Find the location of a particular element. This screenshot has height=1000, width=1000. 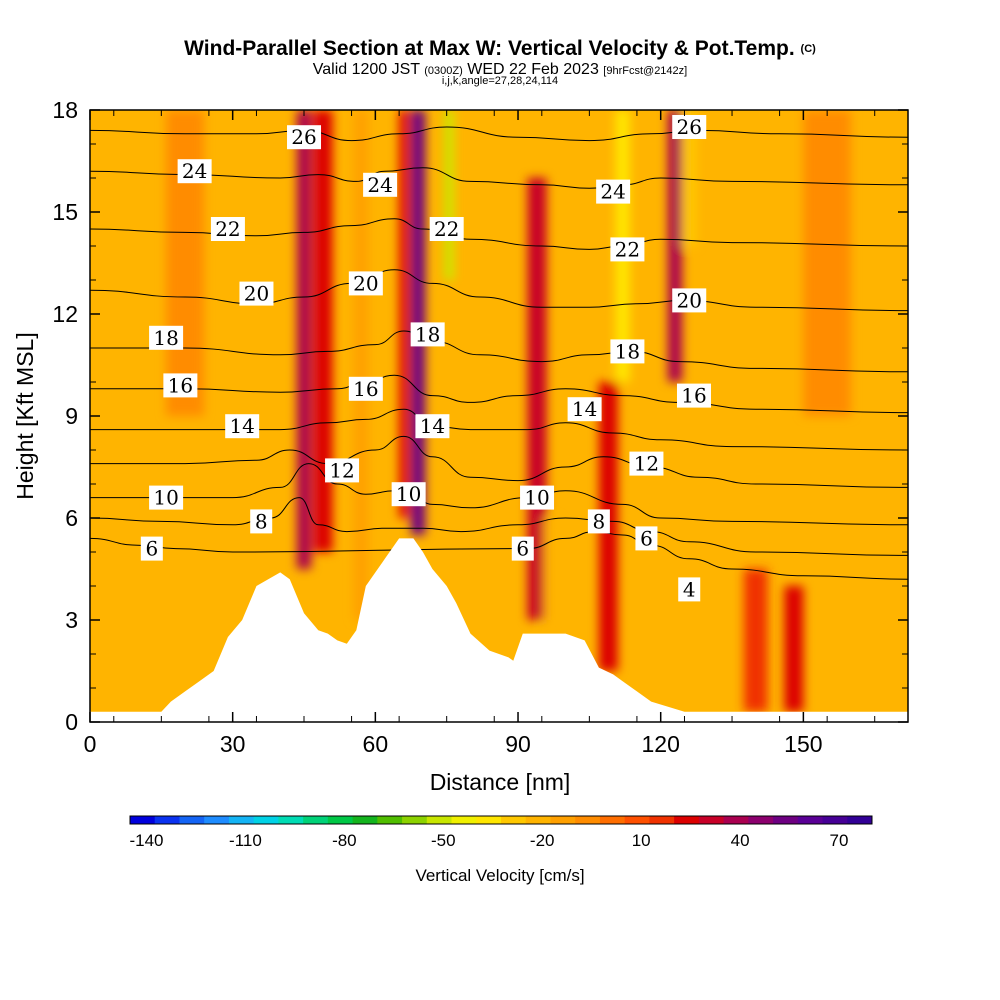

colorbar-tick-label: -140 is located at coordinates (146, 840).